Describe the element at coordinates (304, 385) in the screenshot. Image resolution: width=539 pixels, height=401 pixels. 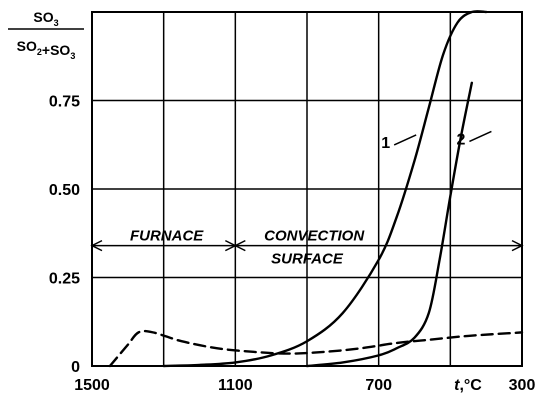
I see `x-tick-labels: 1500 1100 700 t,°C 300` at that location.